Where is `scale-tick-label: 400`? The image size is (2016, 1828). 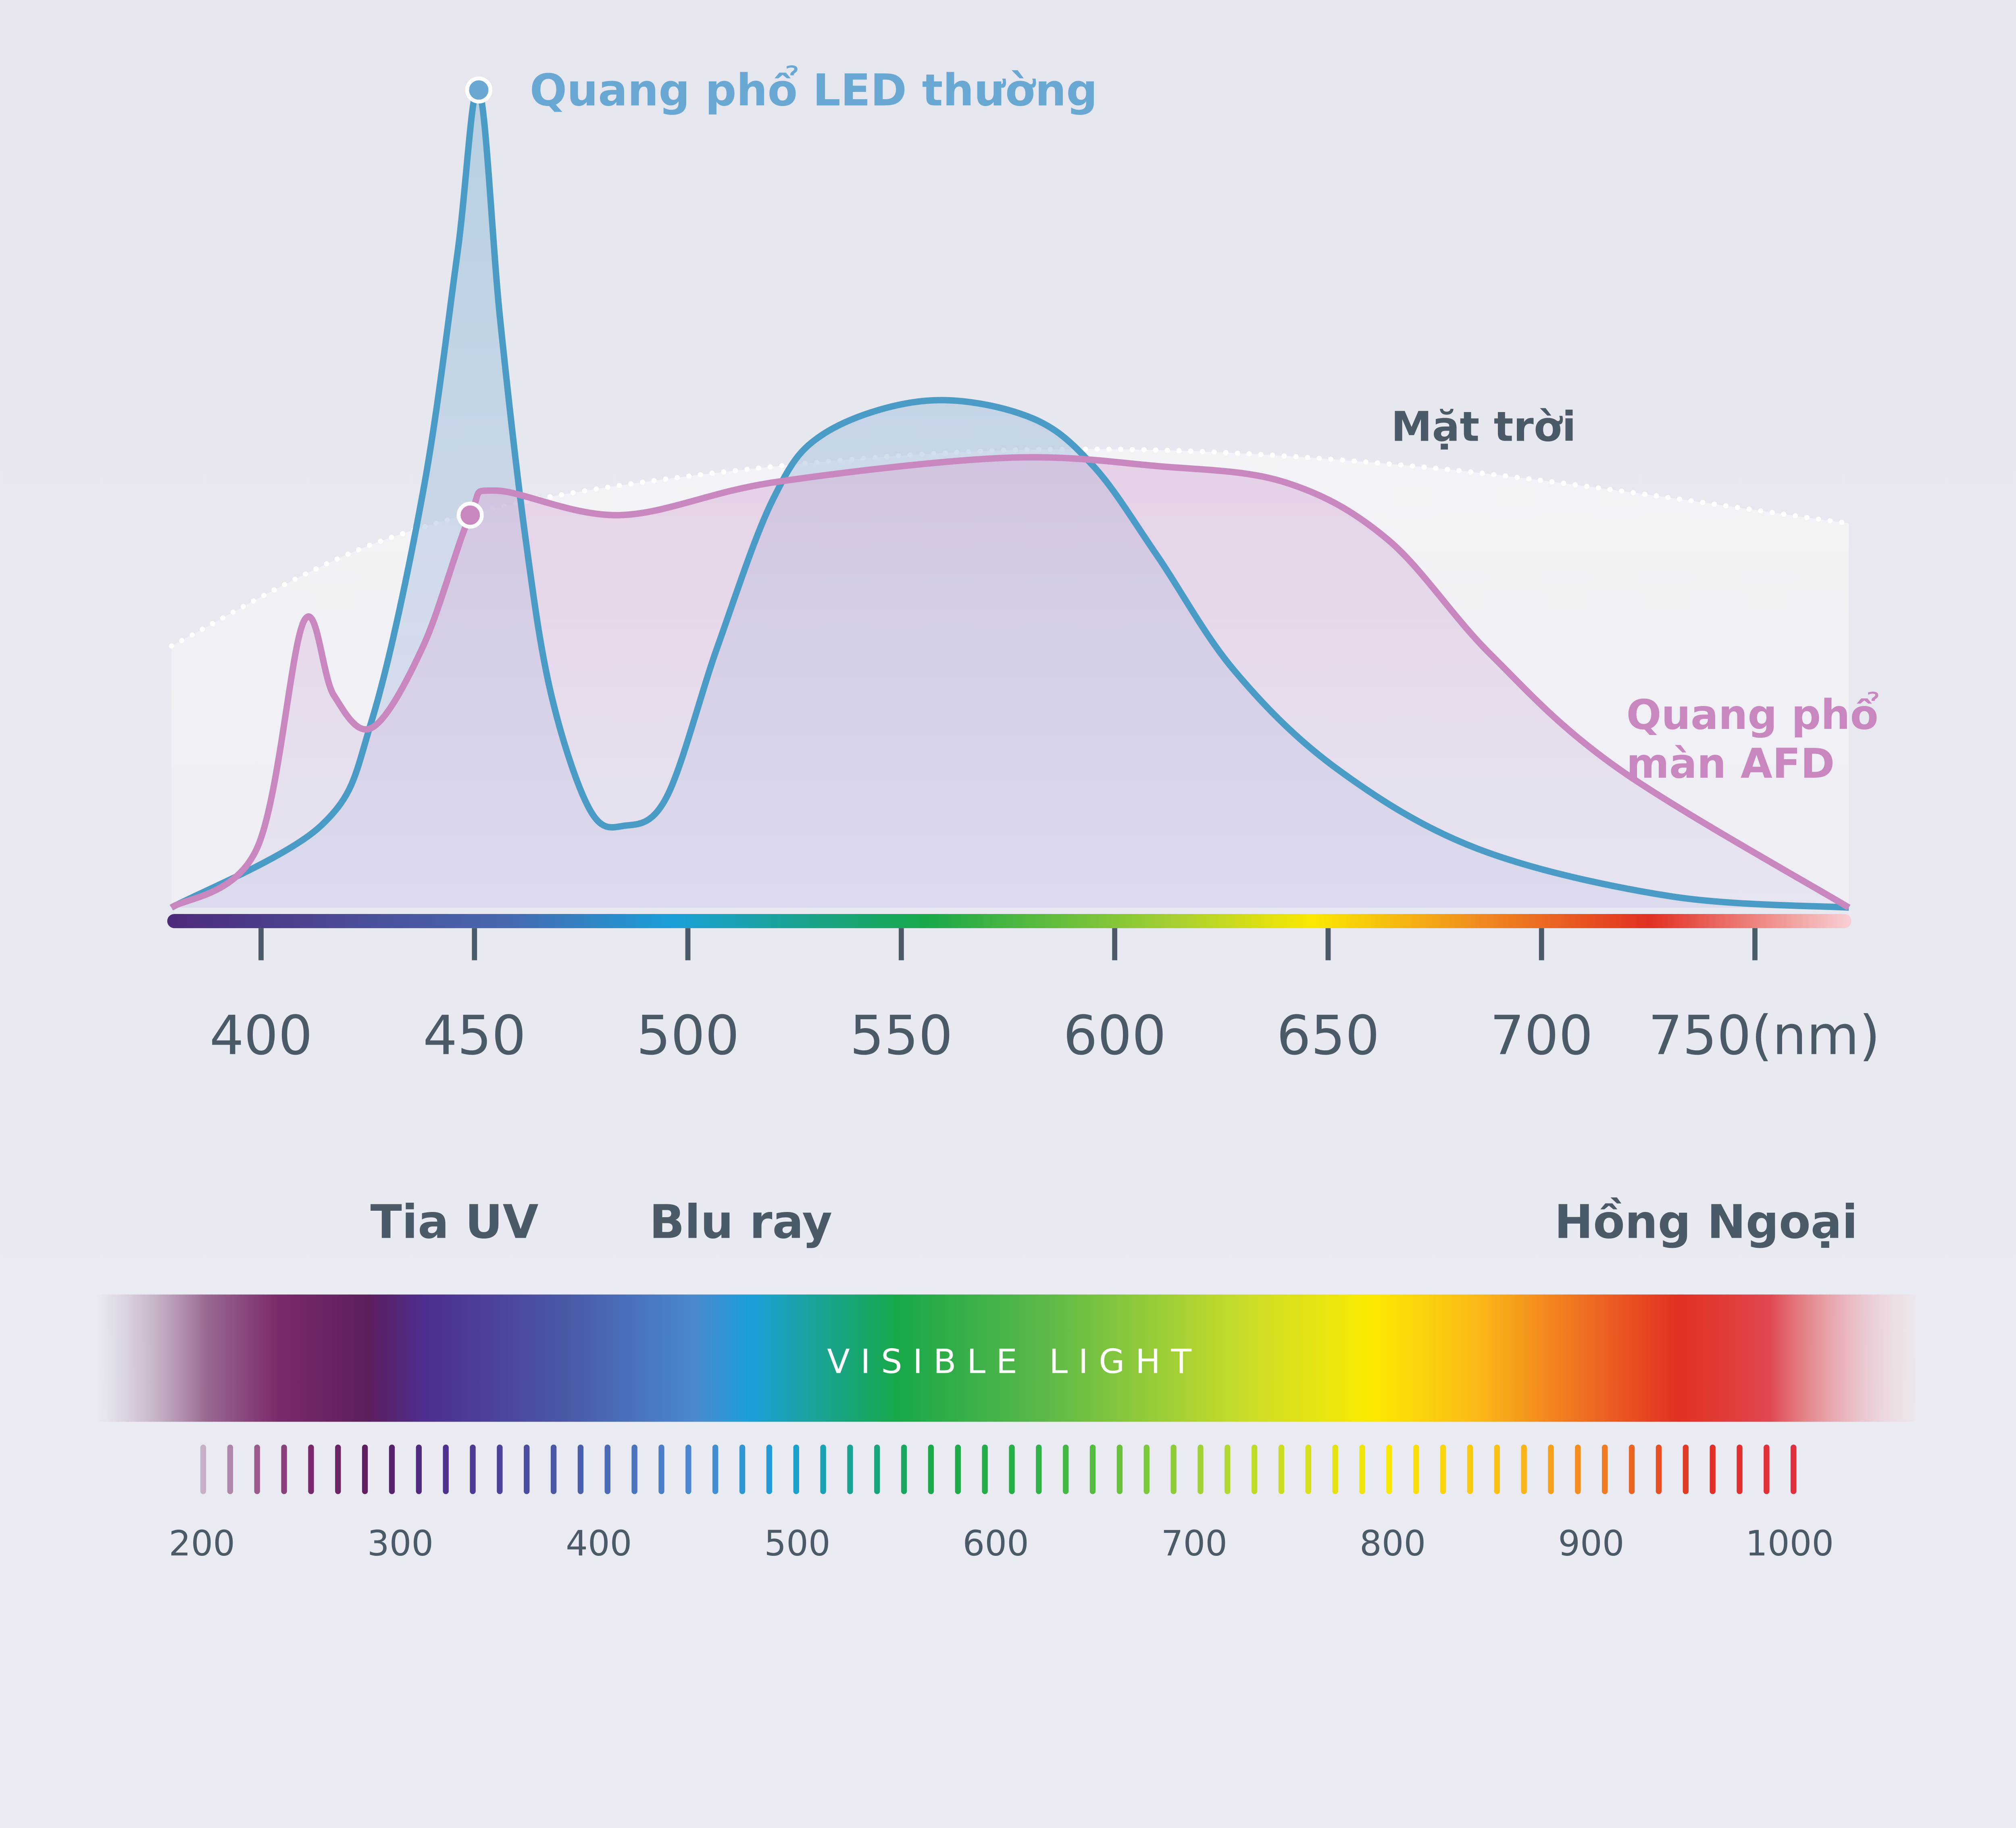 scale-tick-label: 400 is located at coordinates (599, 1544).